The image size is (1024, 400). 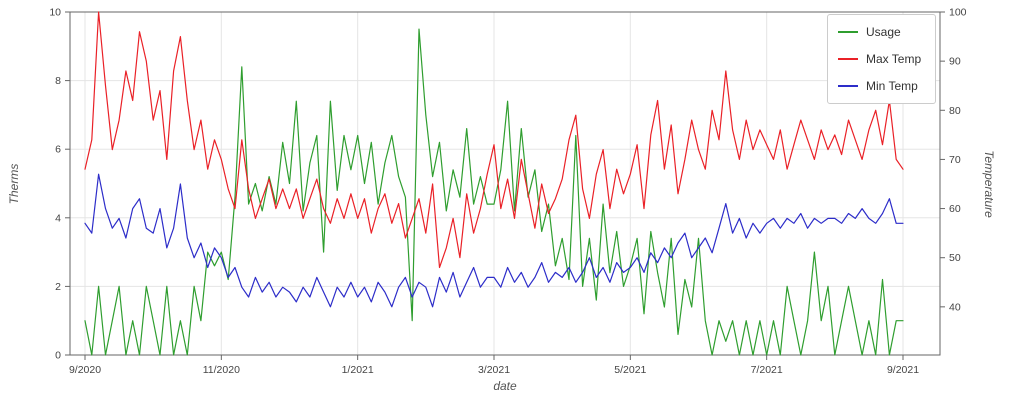 I want to click on svg-text: 8, so click(x=58, y=81).